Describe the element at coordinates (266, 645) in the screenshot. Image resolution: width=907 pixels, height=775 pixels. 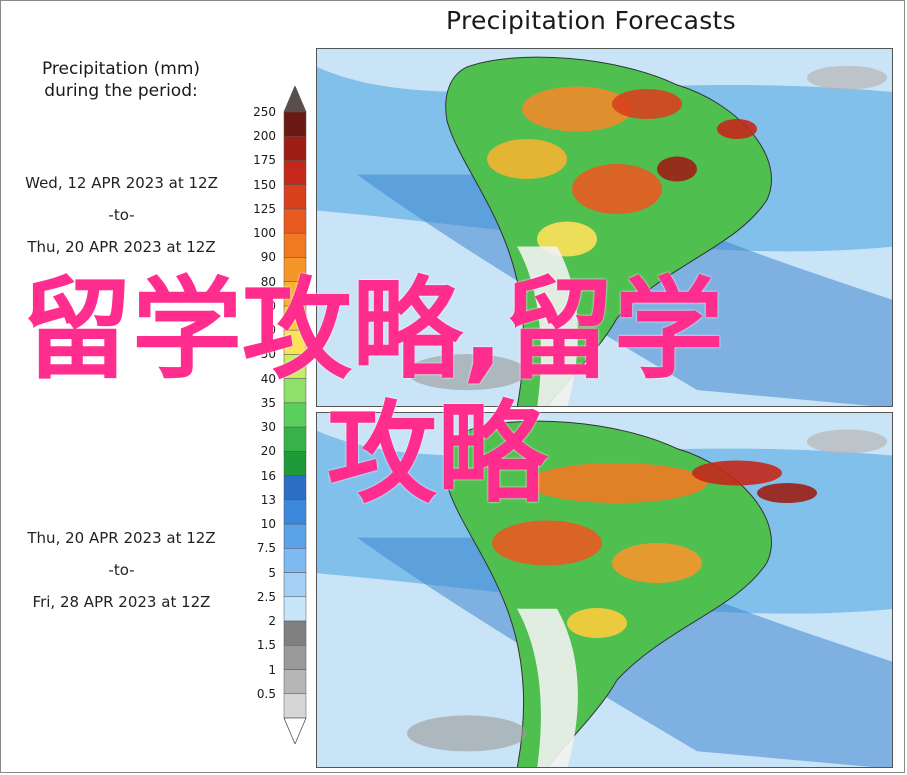
I see `colorbar-tick-label: 1.5` at that location.